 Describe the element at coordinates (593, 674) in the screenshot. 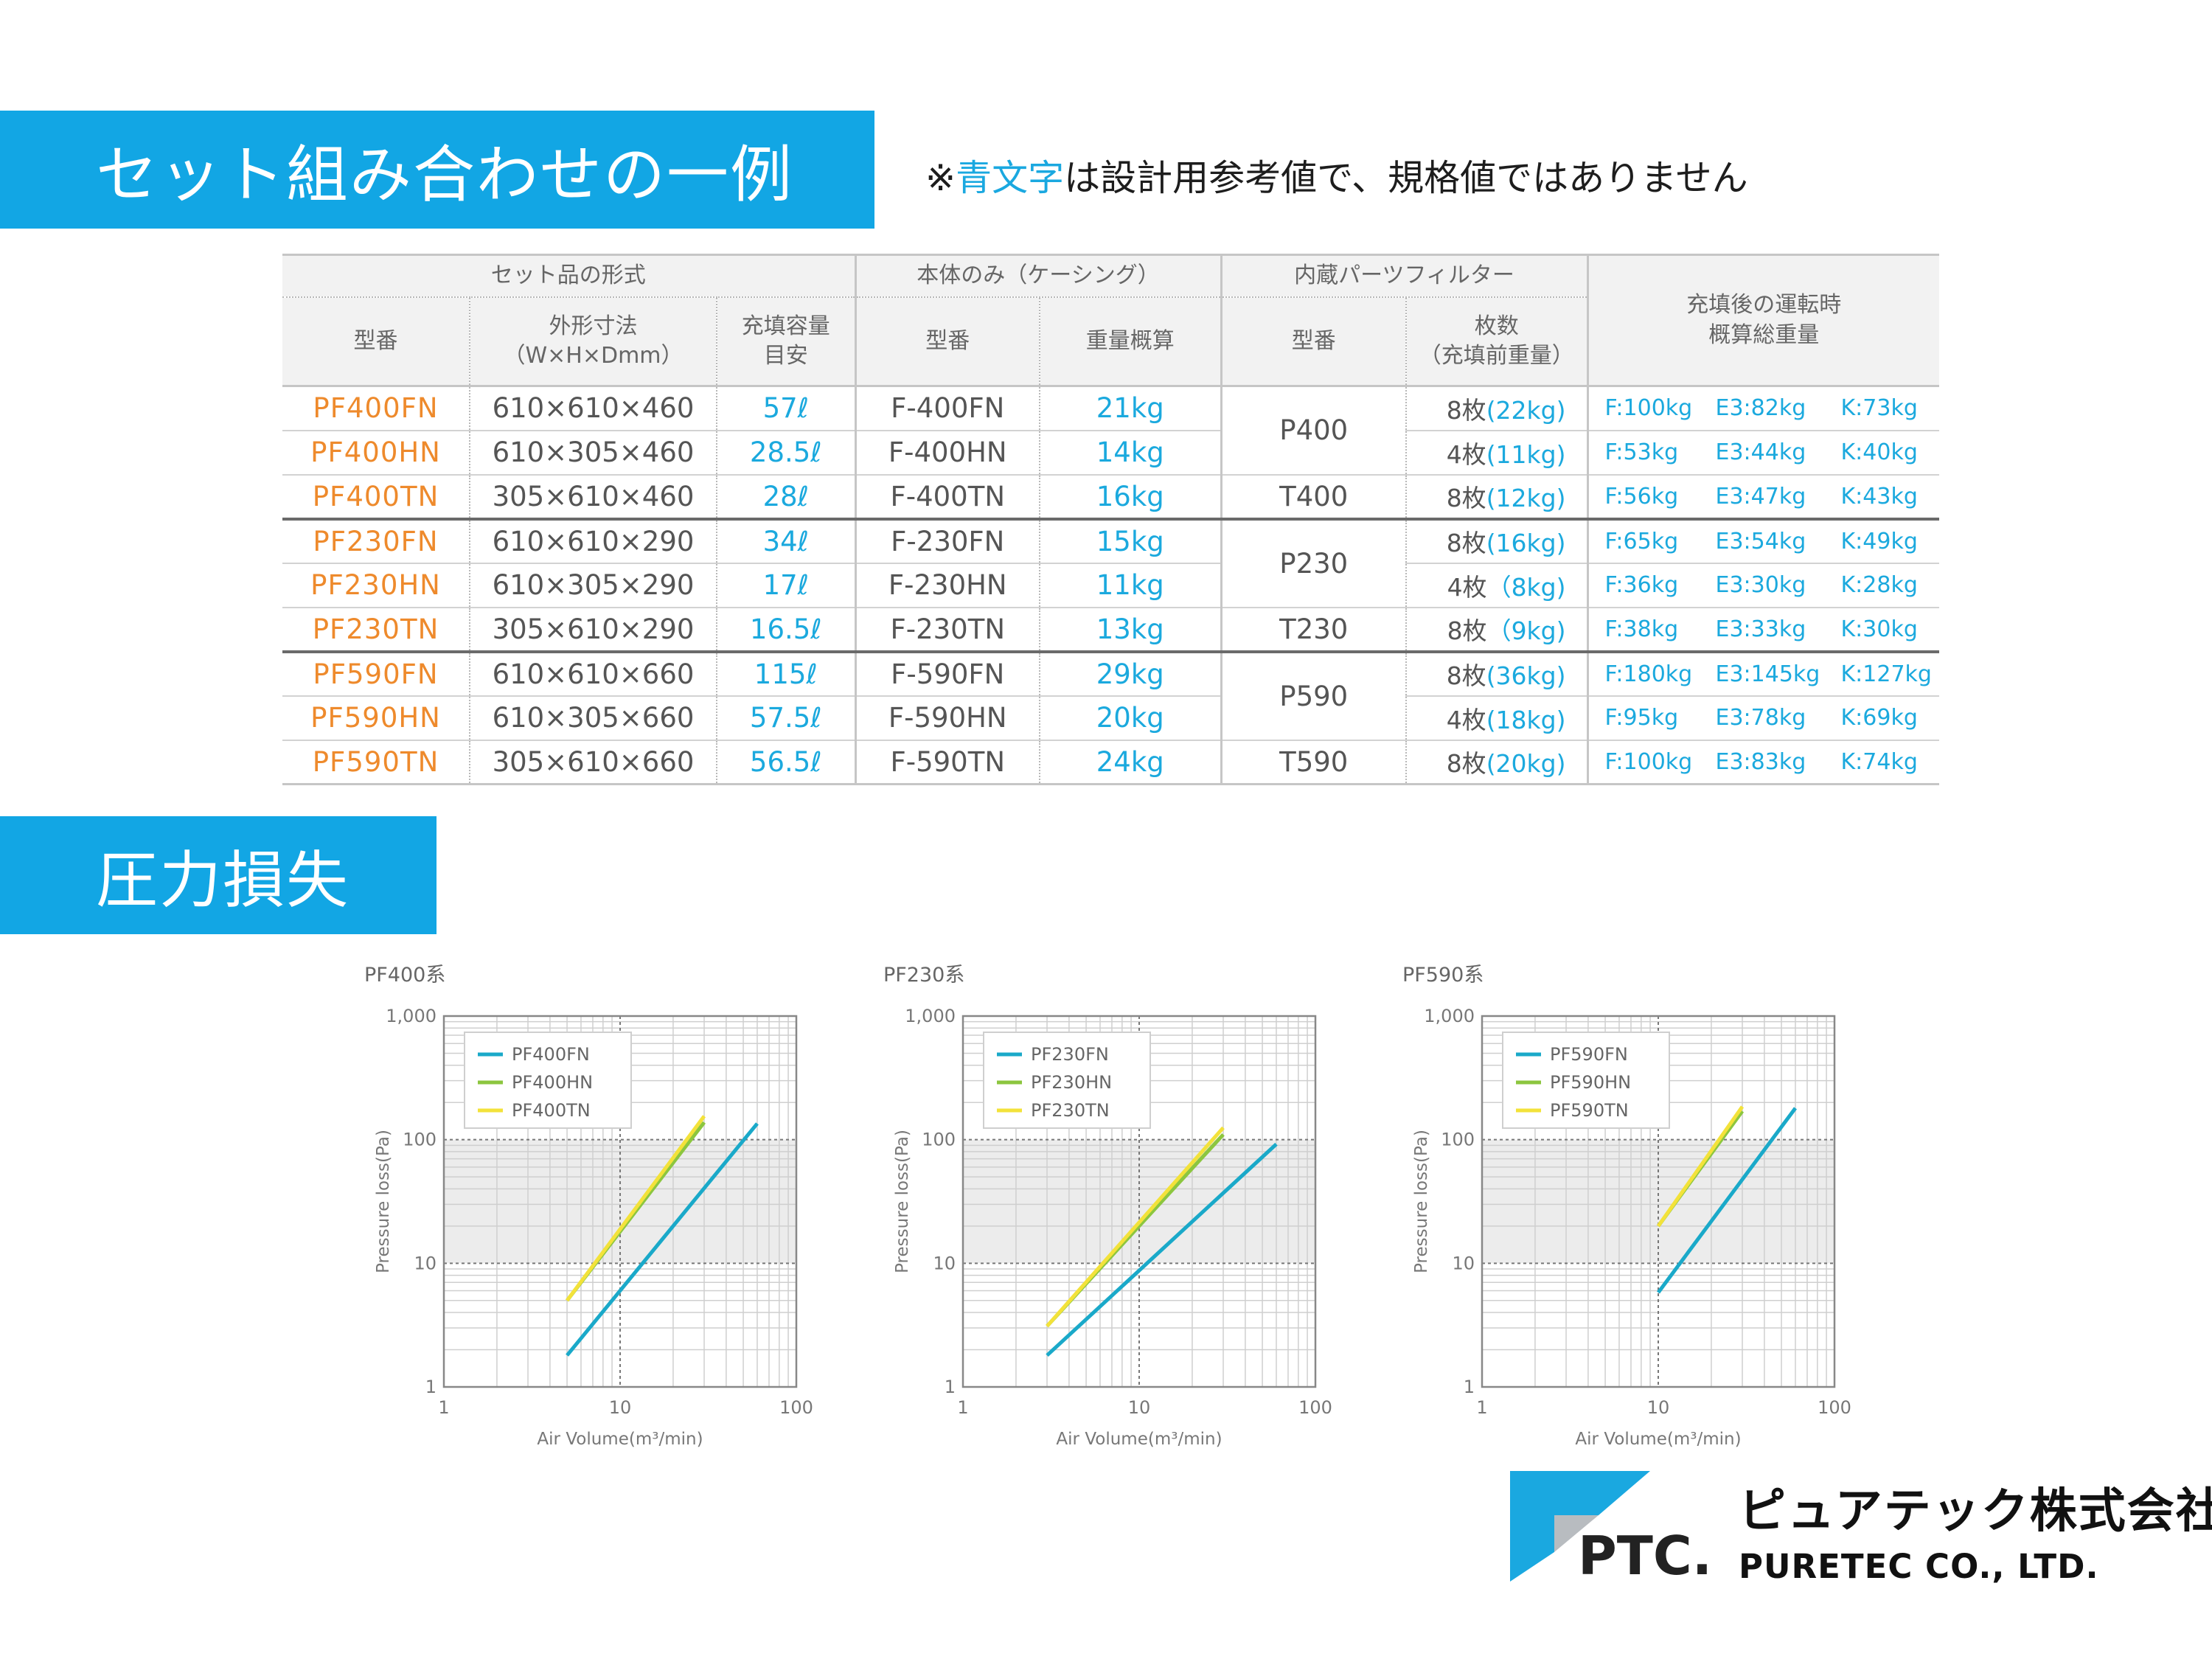

I see `cell-dims: 610×610×660` at that location.